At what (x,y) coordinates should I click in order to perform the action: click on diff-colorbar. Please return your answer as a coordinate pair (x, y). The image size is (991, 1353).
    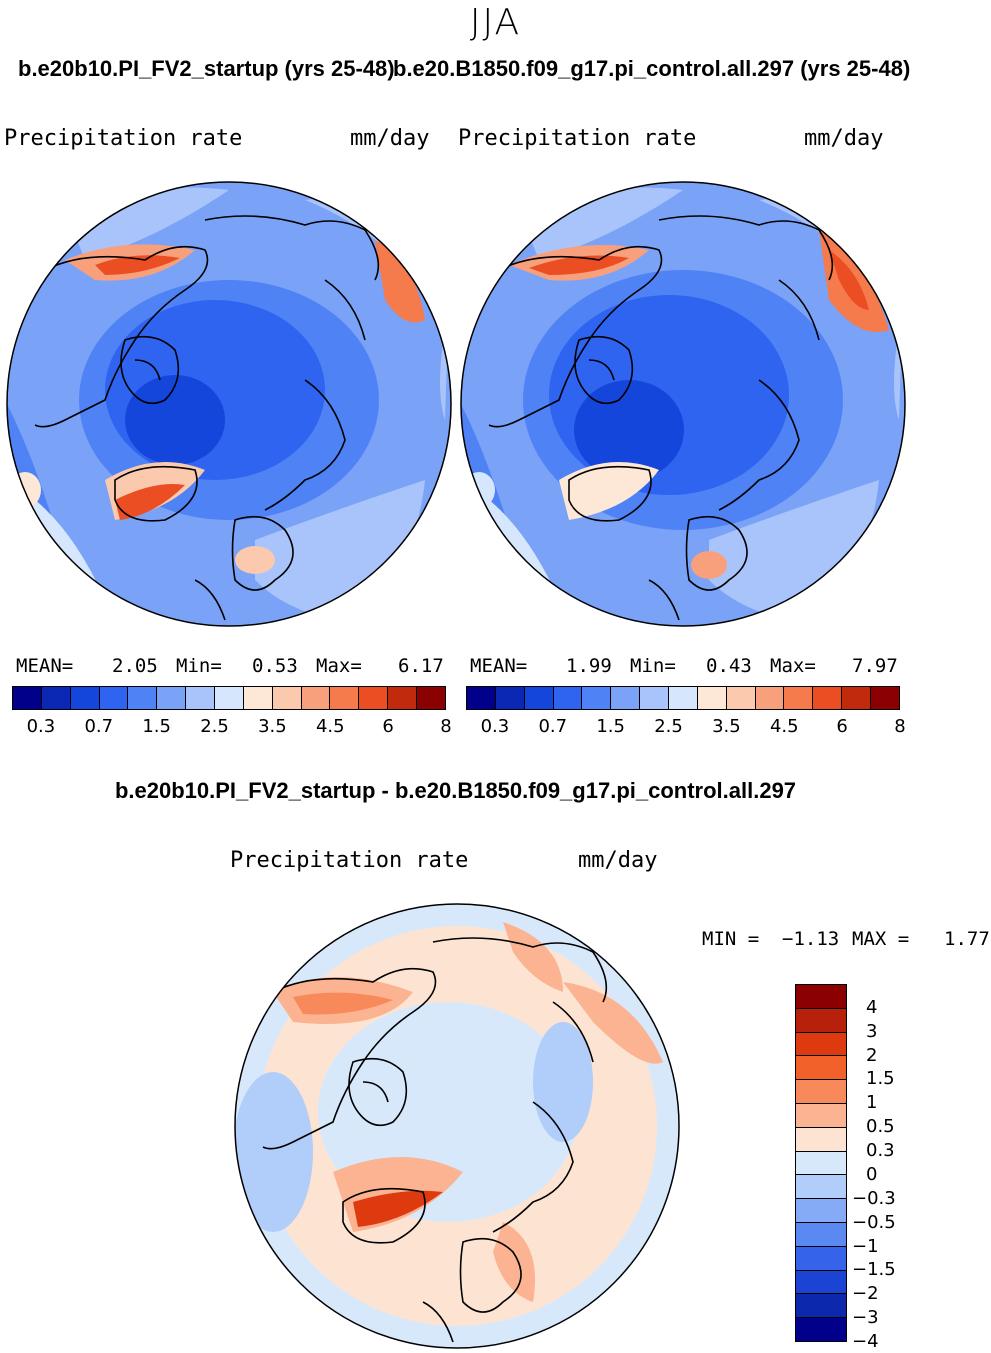
    Looking at the image, I should click on (821, 1163).